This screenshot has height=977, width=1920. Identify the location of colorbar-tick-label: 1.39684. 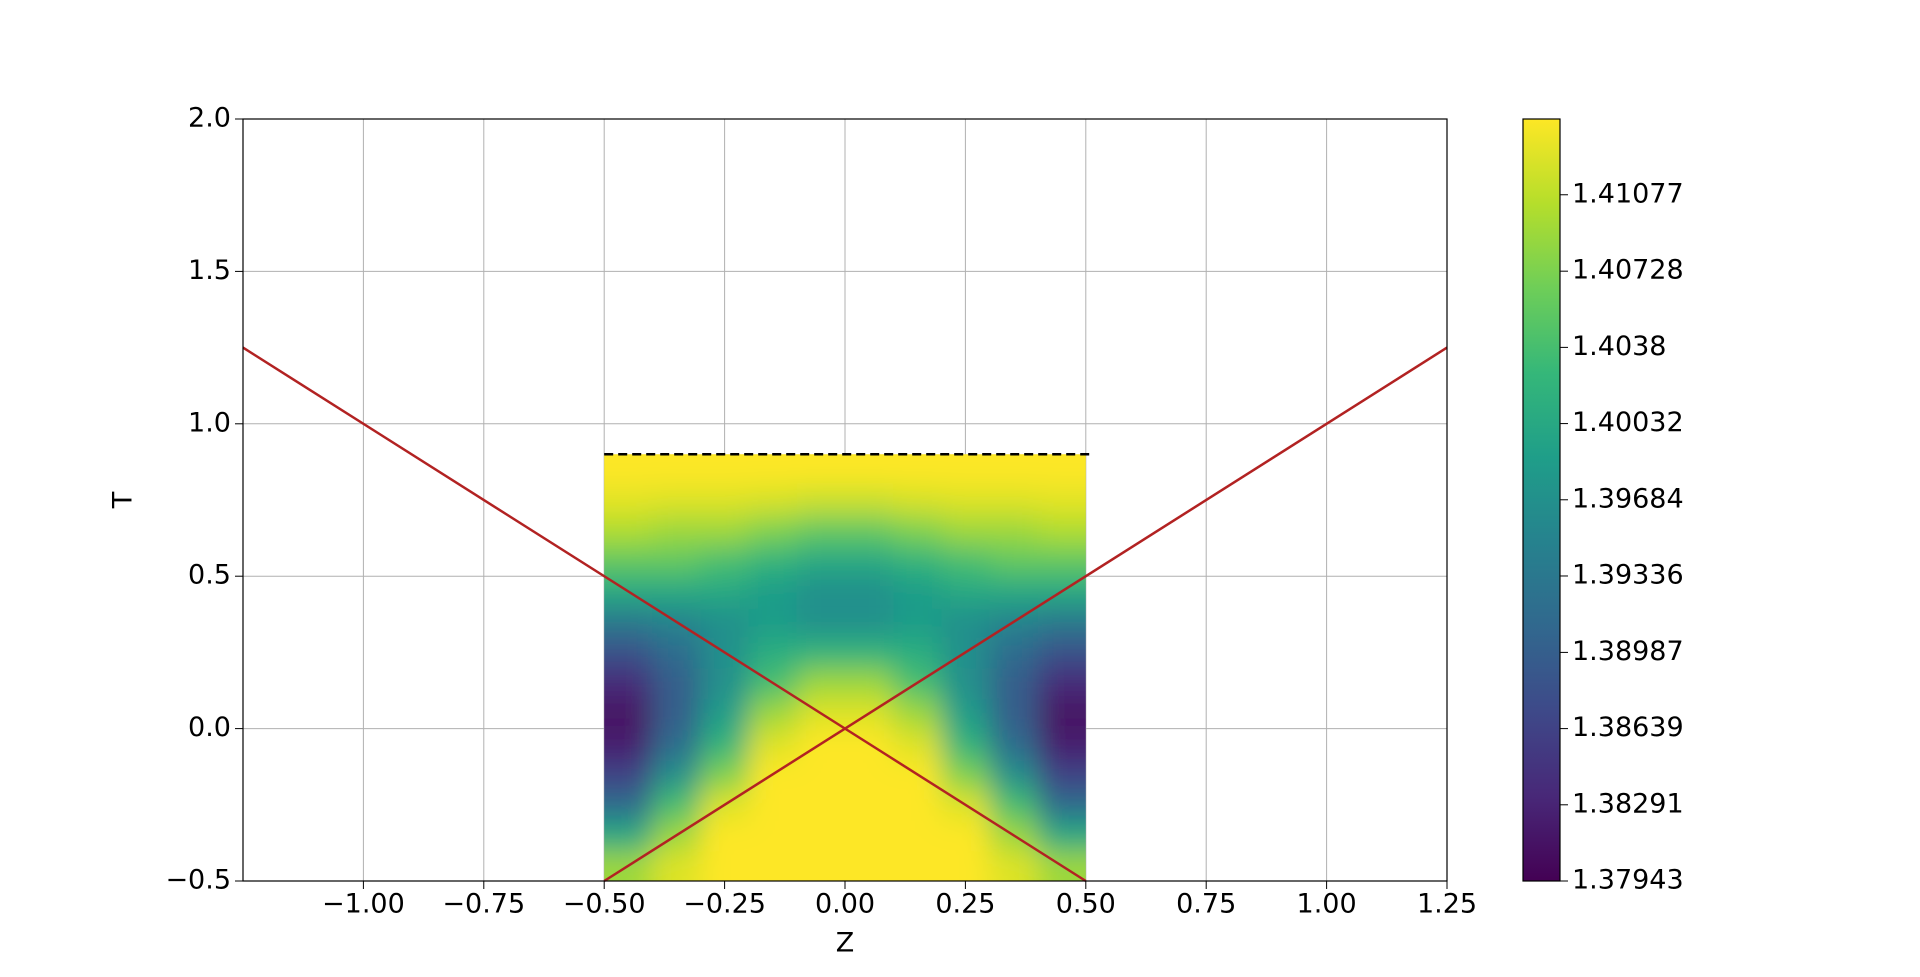
(1628, 498).